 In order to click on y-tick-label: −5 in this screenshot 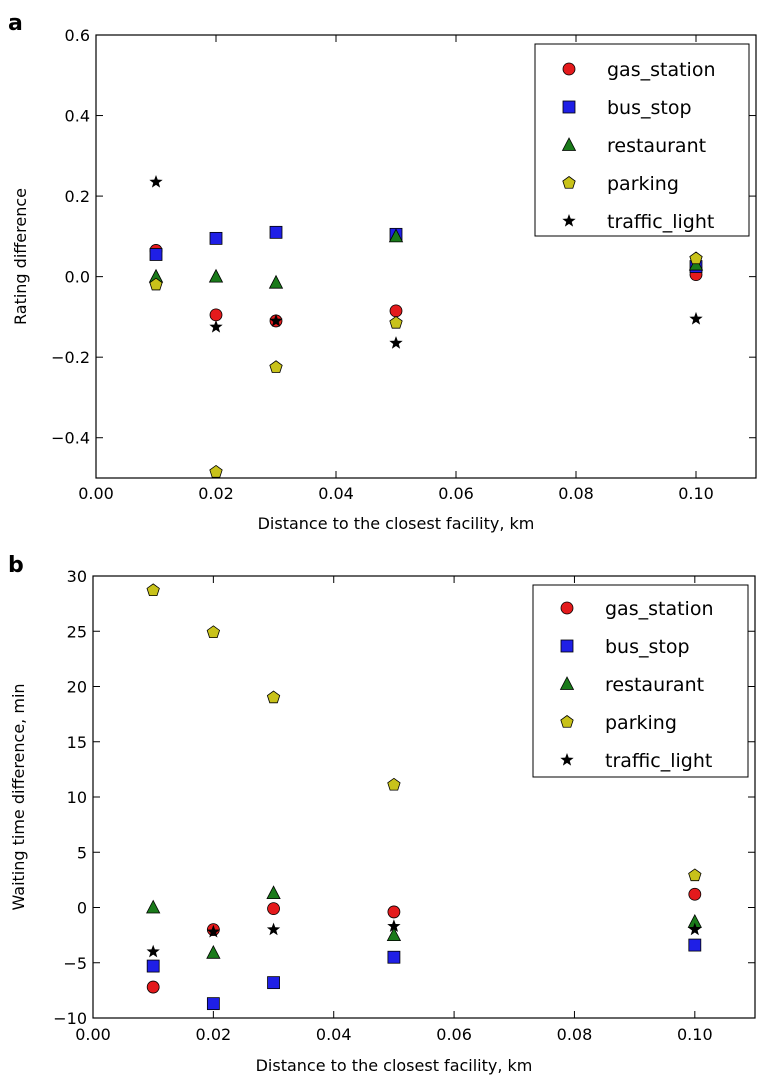, I will do `click(75, 963)`.